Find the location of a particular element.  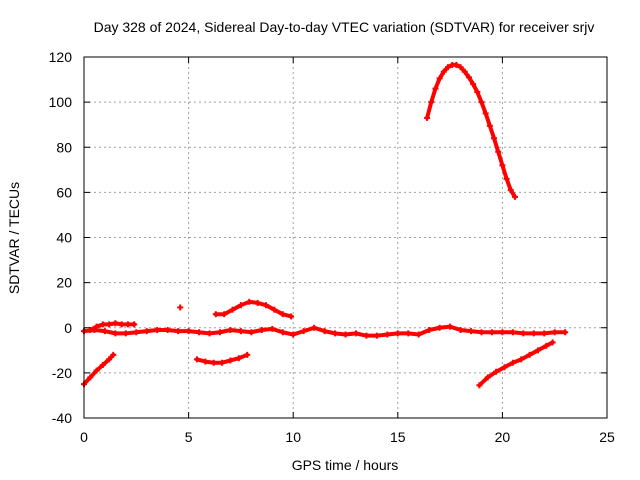

y-tick-label: 40 is located at coordinates (64, 238).